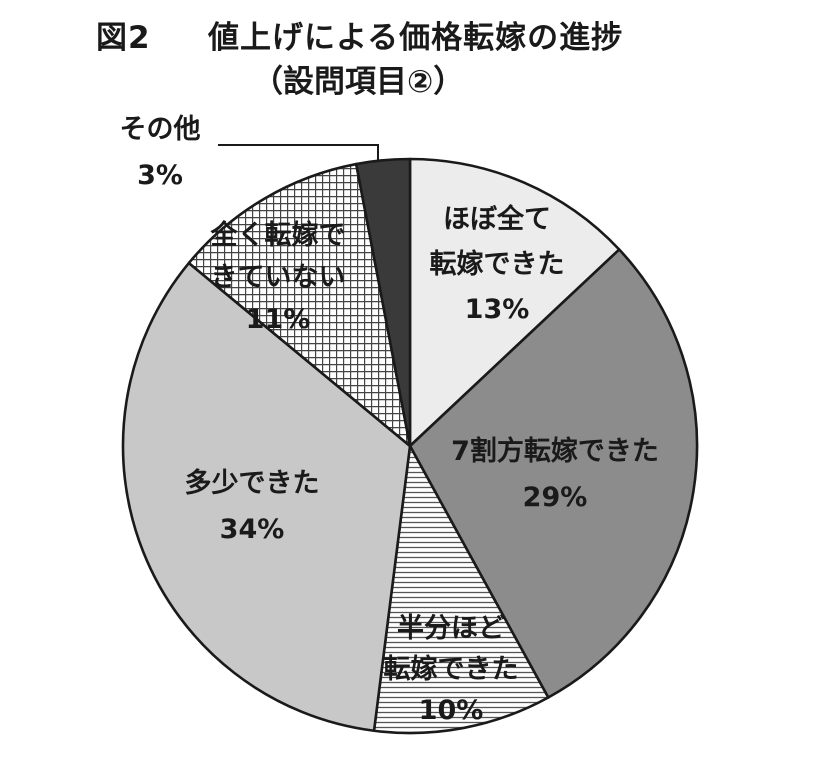 The width and height of the screenshot is (820, 763). What do you see at coordinates (555, 451) in the screenshot?
I see `slice-label: 7割方転嫁できた` at bounding box center [555, 451].